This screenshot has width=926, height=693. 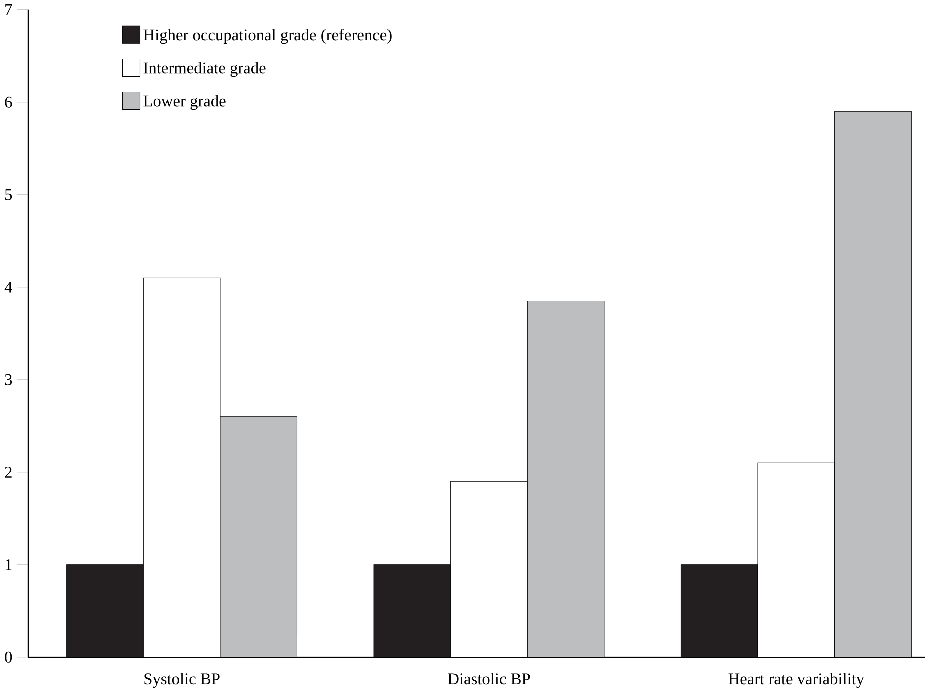 I want to click on legend-label: Higher occupational grade (reference), so click(x=268, y=36).